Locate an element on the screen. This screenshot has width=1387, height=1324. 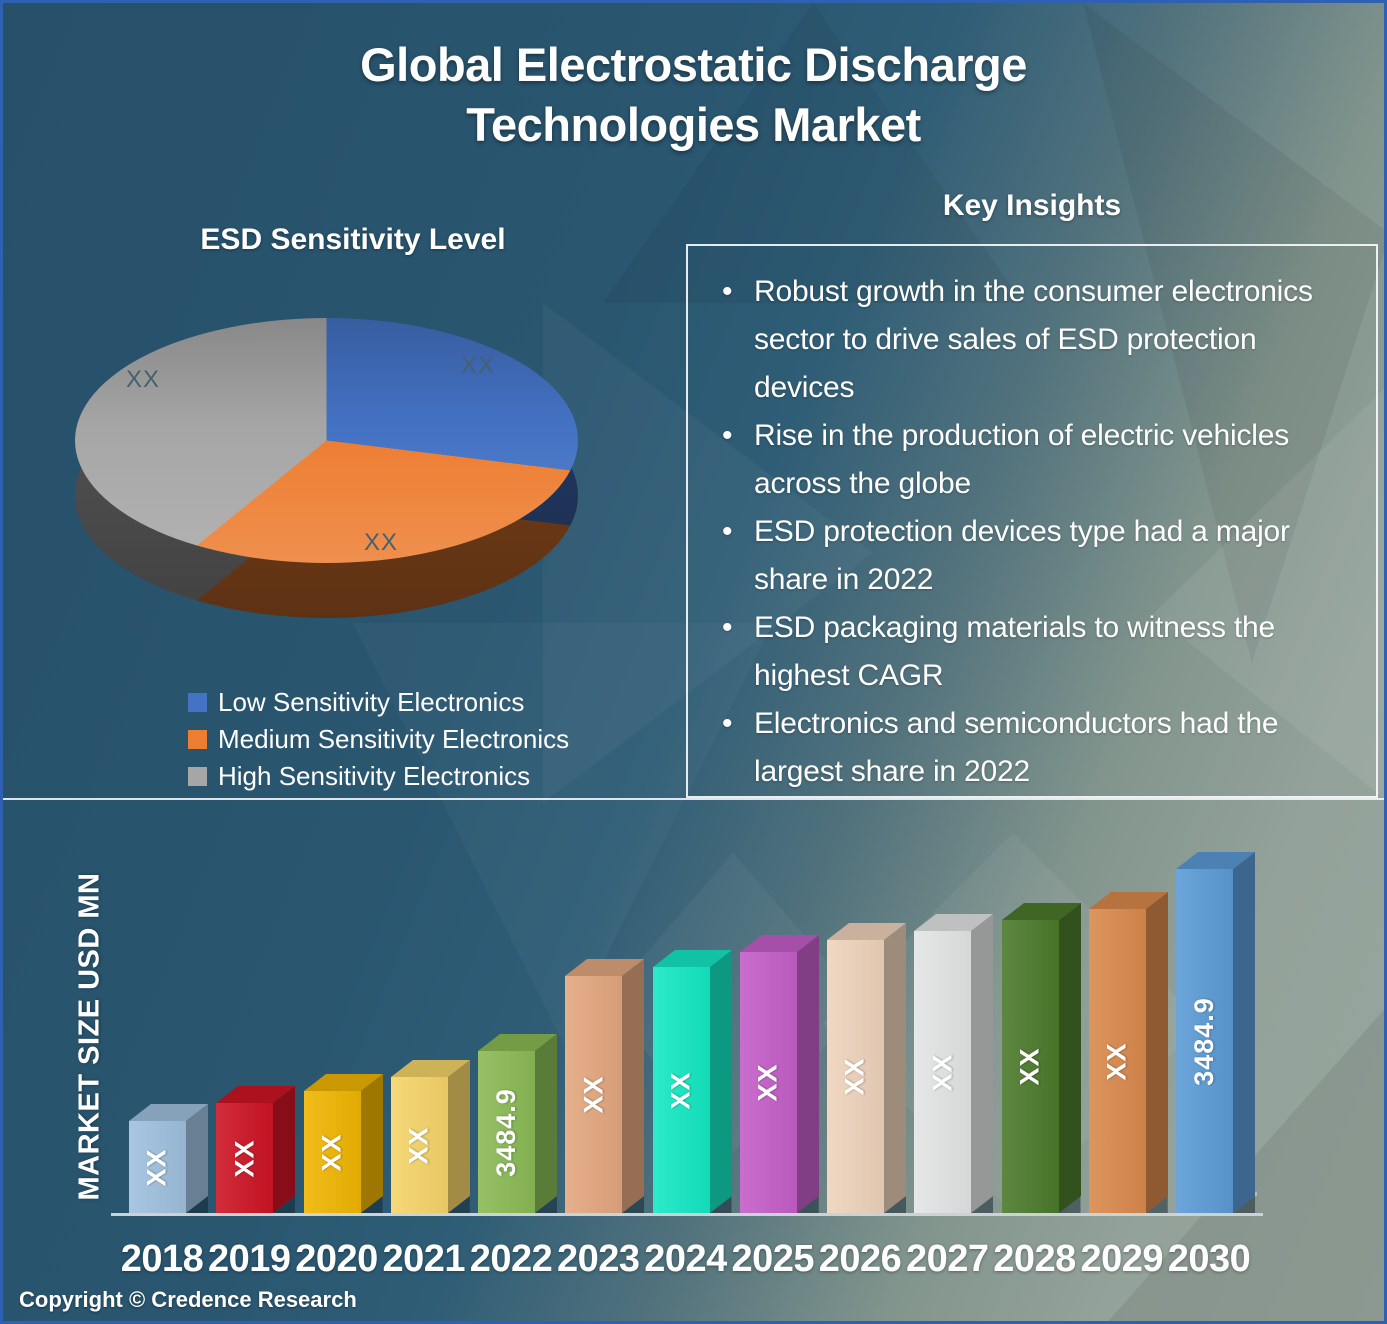
year-label-2025: 2025 is located at coordinates (773, 1259).